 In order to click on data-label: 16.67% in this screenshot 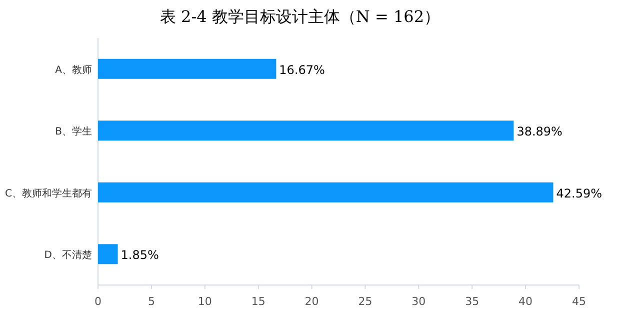, I will do `click(302, 69)`.